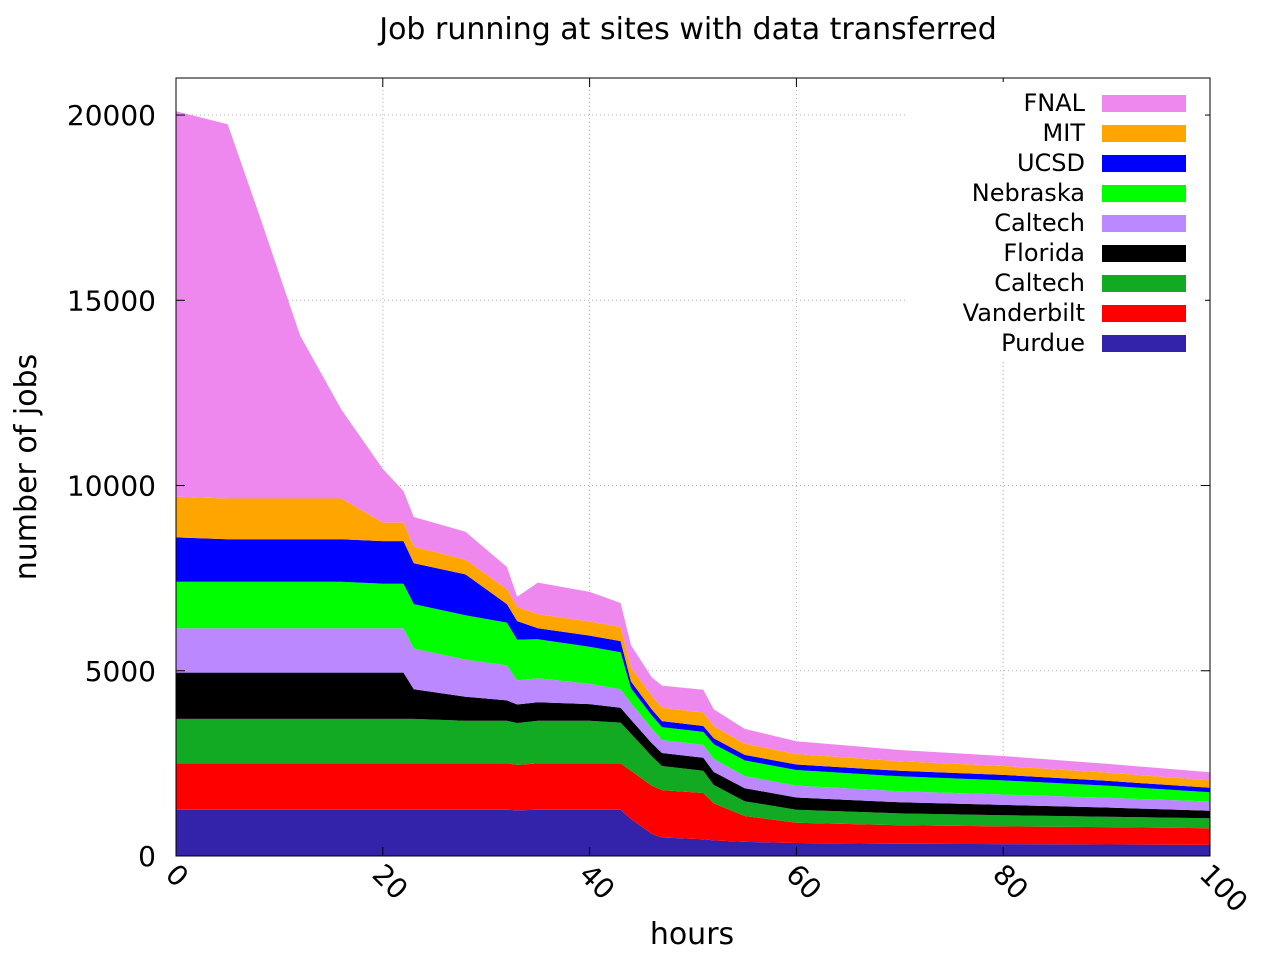 The width and height of the screenshot is (1280, 960). What do you see at coordinates (1093, 343) in the screenshot?
I see `legend-item: Purdue` at bounding box center [1093, 343].